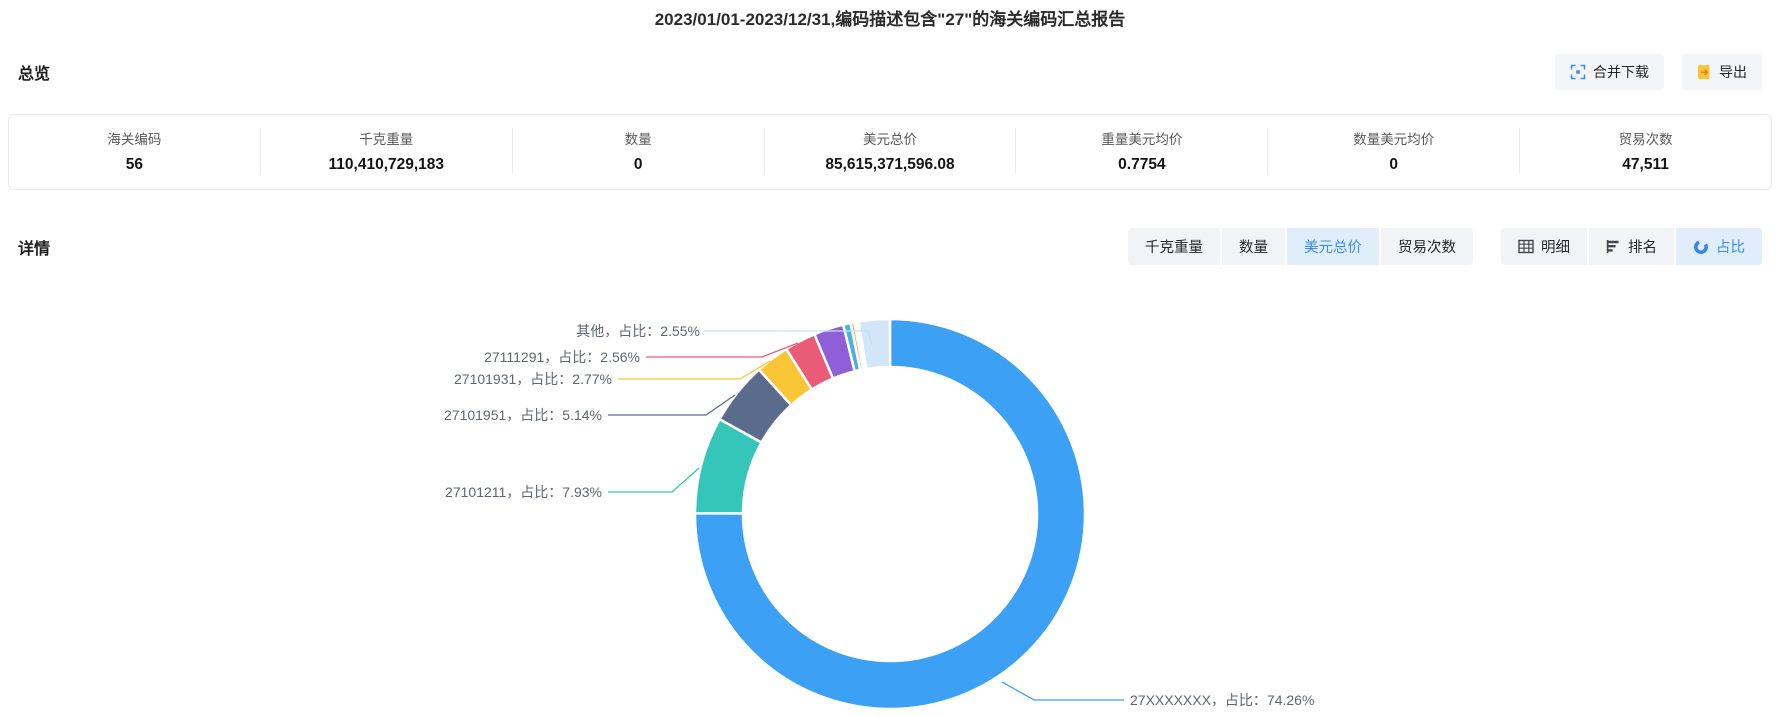 The height and width of the screenshot is (717, 1780). I want to click on stat-label: 重量美元均价, so click(1142, 139).